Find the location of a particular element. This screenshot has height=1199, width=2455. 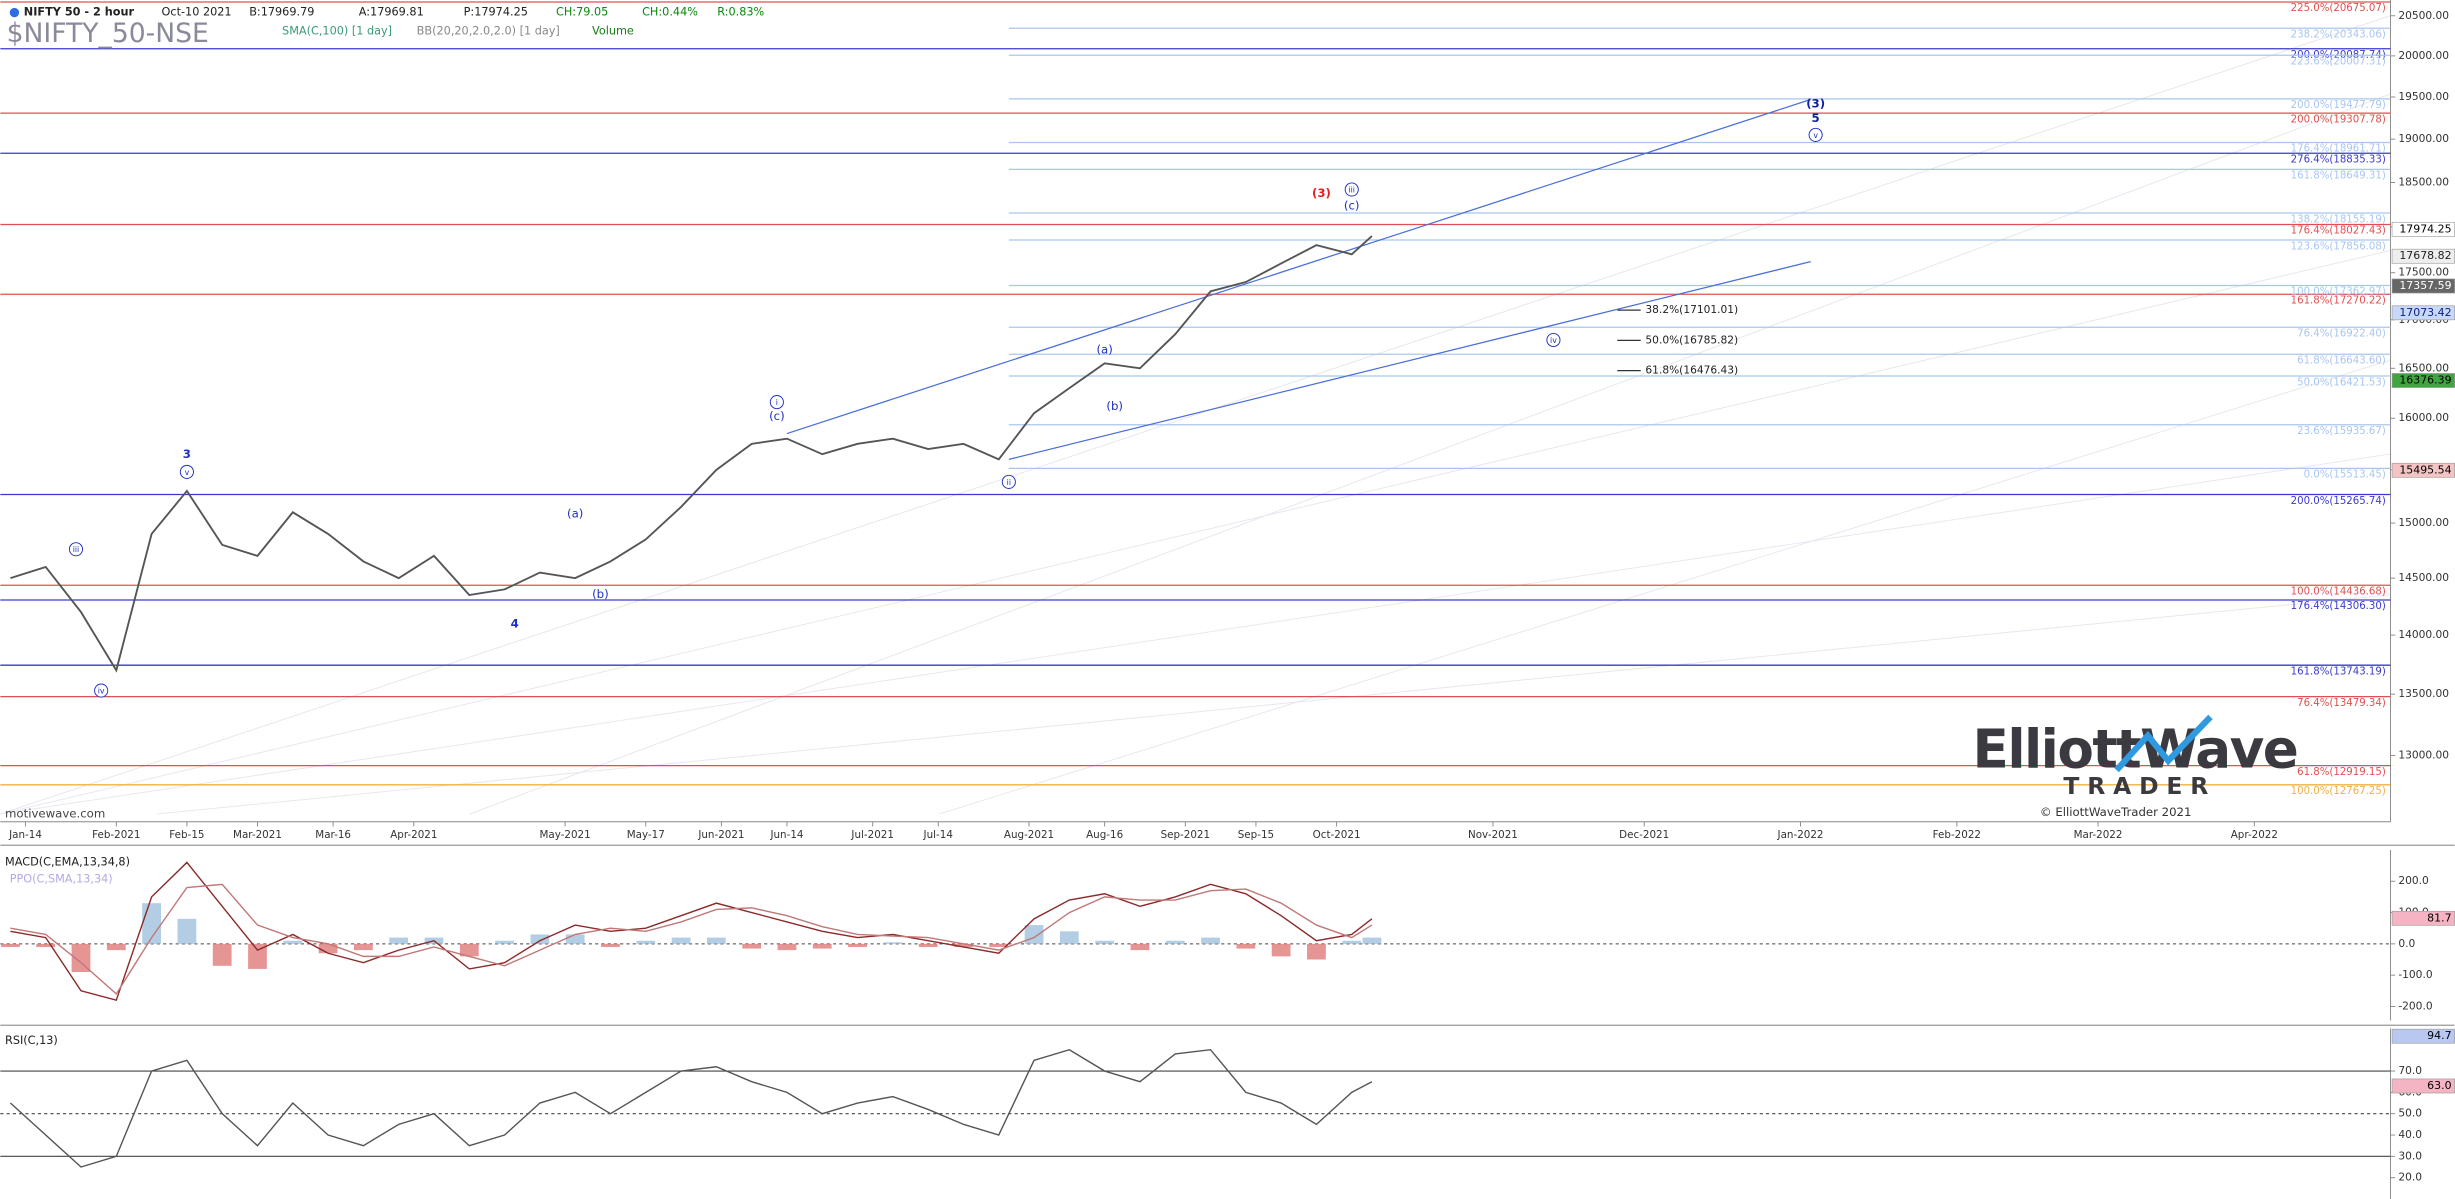

fib-level-label: 100.0%(12767.25) is located at coordinates (2338, 791).